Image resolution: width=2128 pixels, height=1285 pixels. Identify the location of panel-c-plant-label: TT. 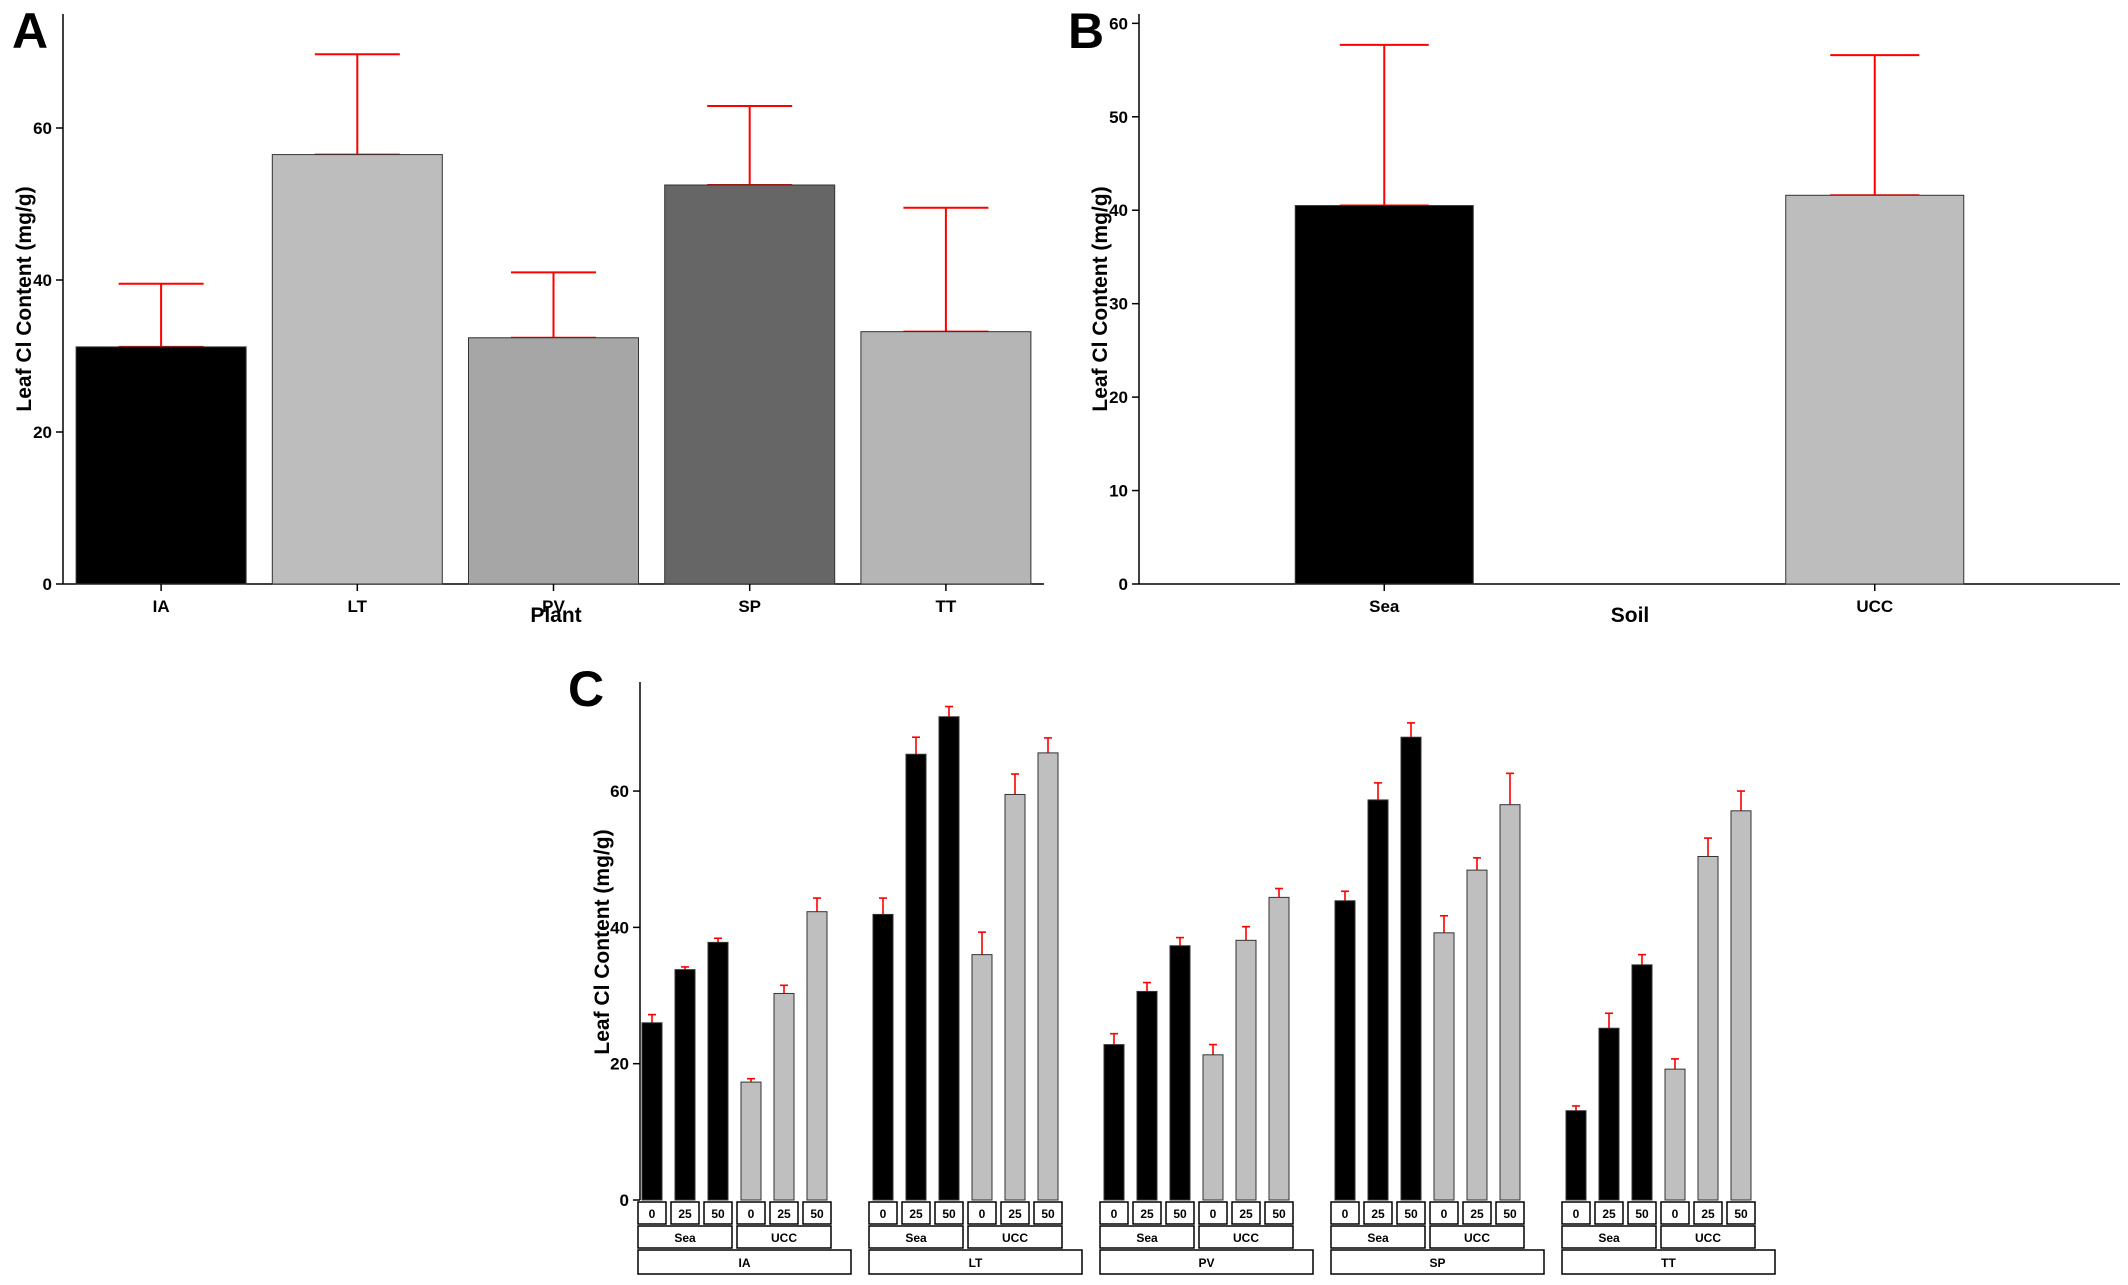
(1668, 1263).